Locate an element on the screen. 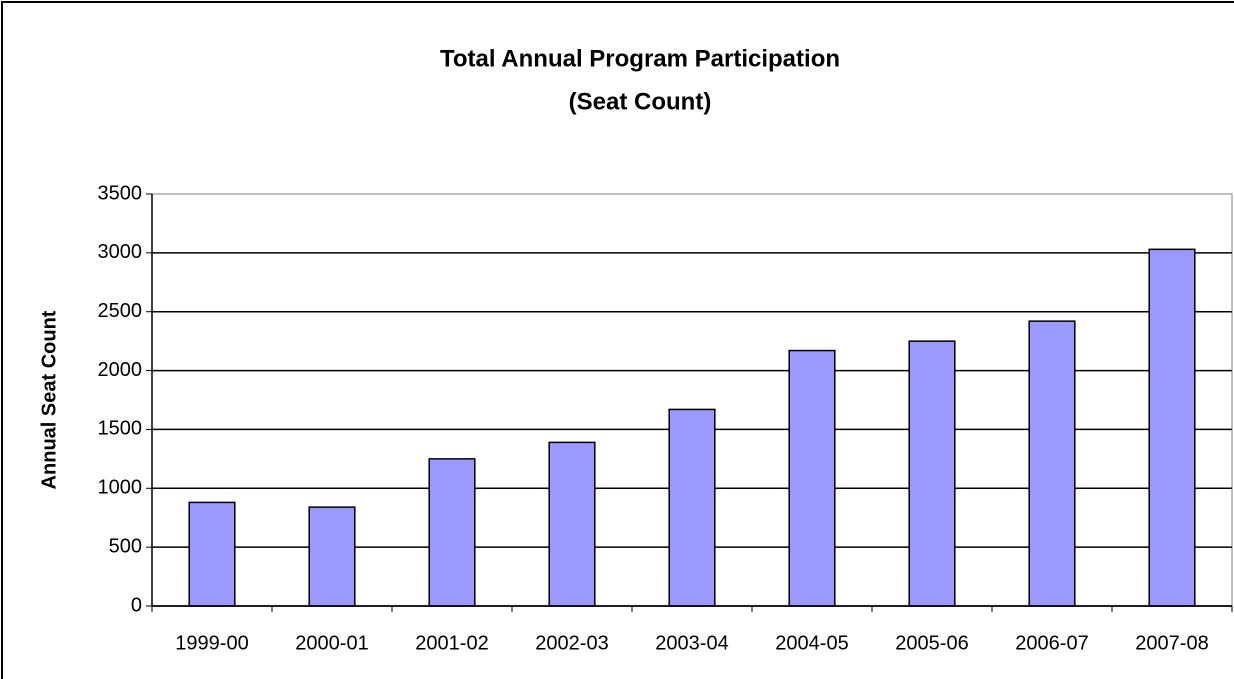 The height and width of the screenshot is (679, 1234). x-tick-label: 2004-05 is located at coordinates (811, 643).